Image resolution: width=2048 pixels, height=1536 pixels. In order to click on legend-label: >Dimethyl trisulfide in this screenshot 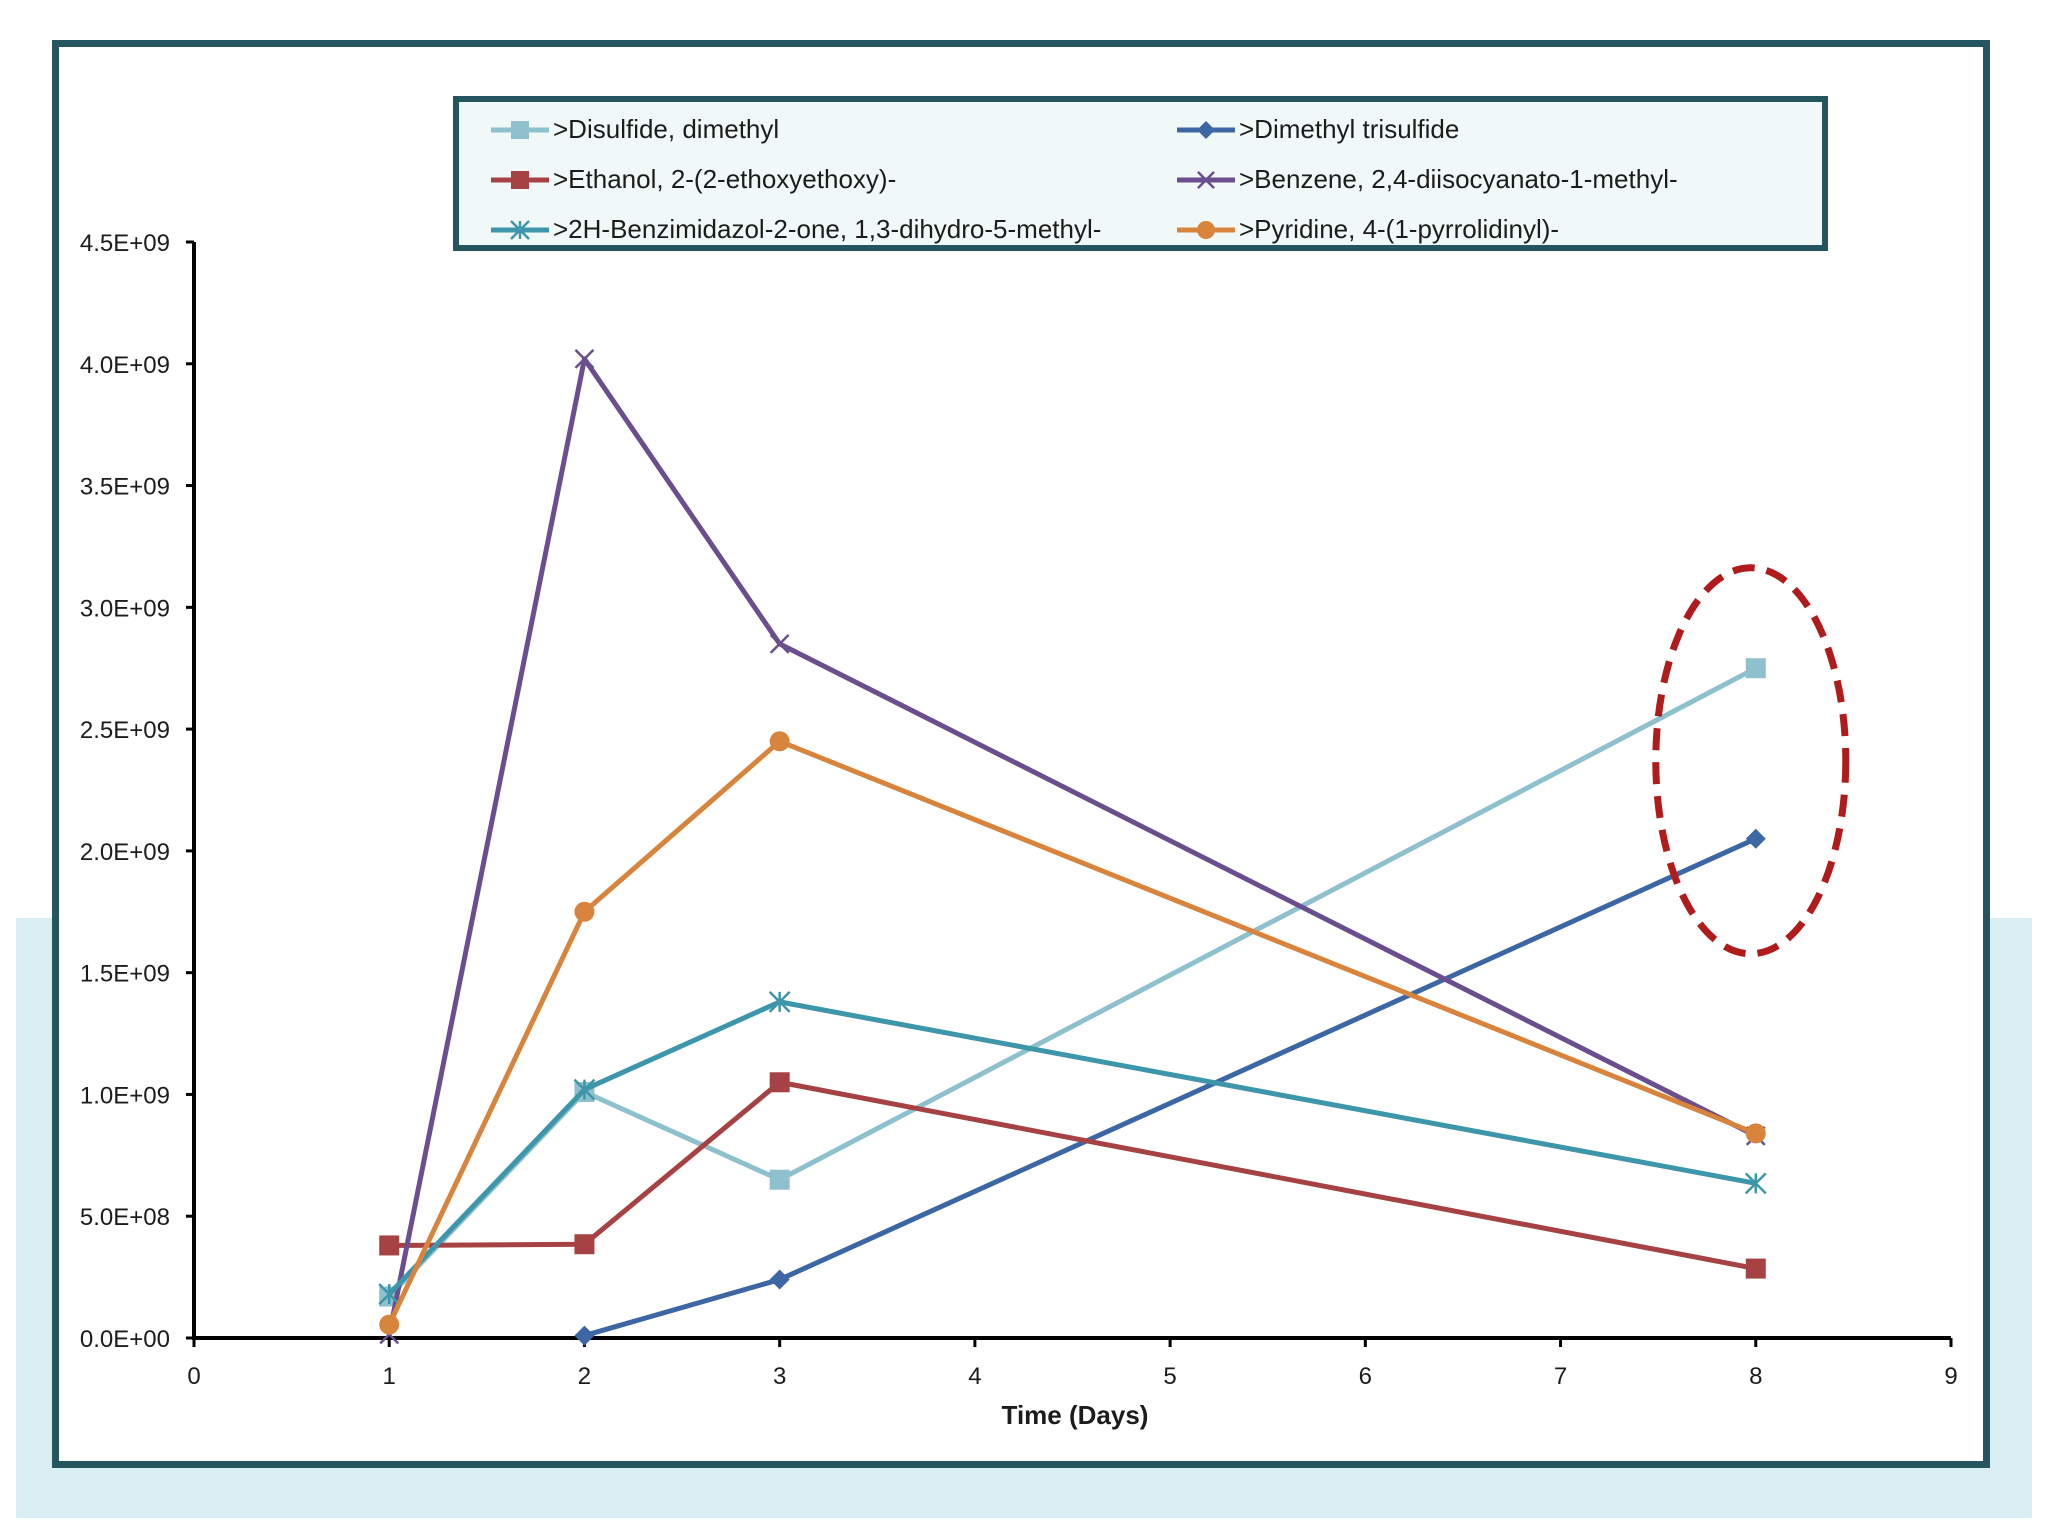, I will do `click(1349, 129)`.